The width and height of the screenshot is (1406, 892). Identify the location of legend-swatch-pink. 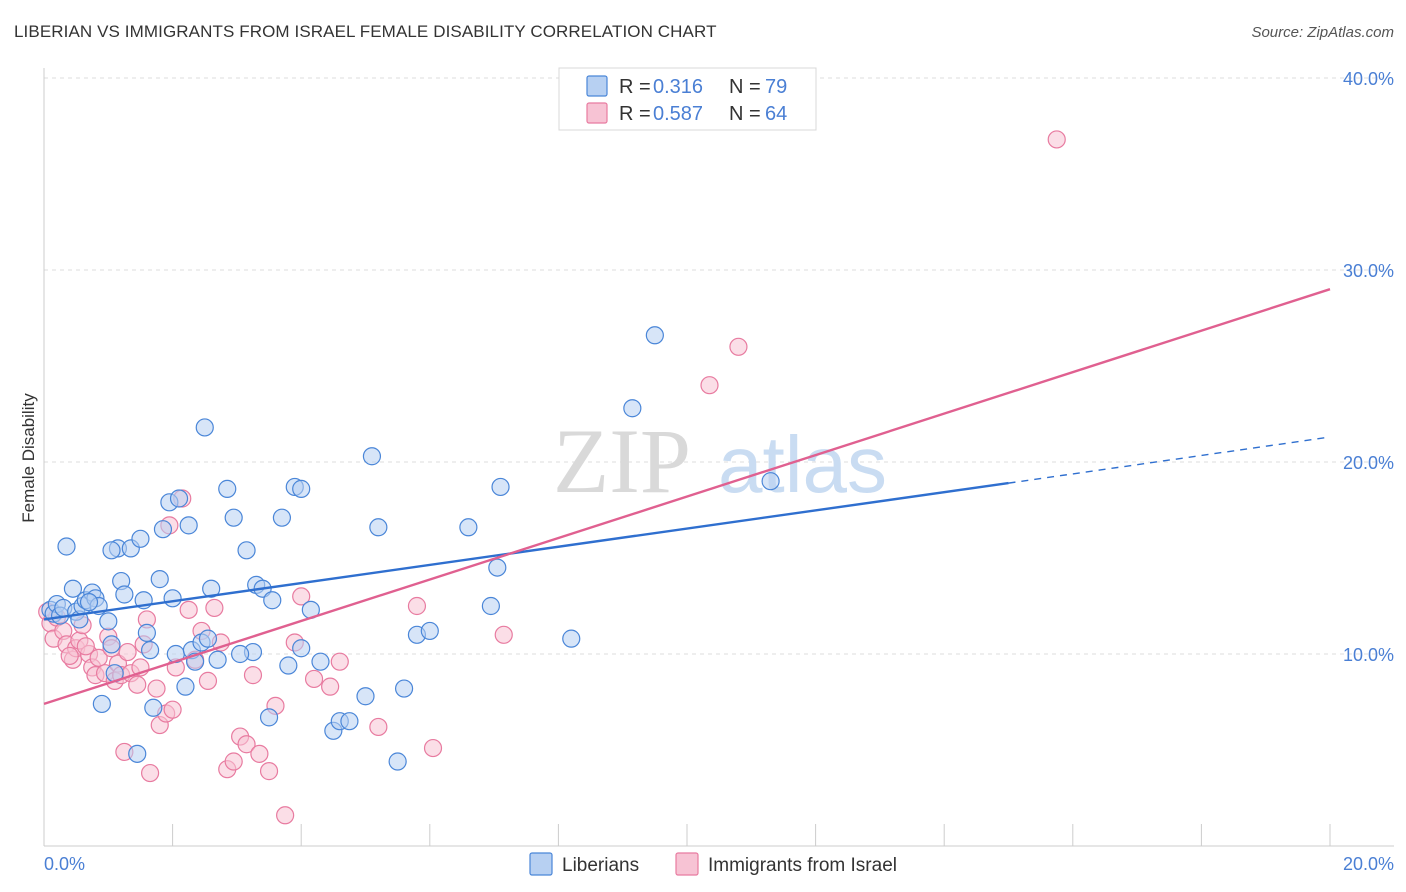
(597, 113).